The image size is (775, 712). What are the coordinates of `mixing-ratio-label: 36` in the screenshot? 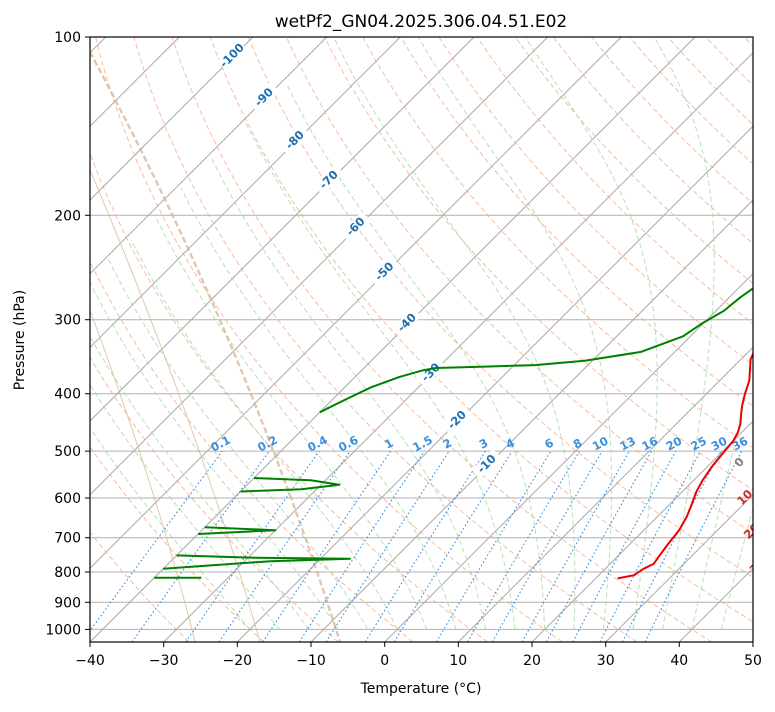 It's located at (740, 444).